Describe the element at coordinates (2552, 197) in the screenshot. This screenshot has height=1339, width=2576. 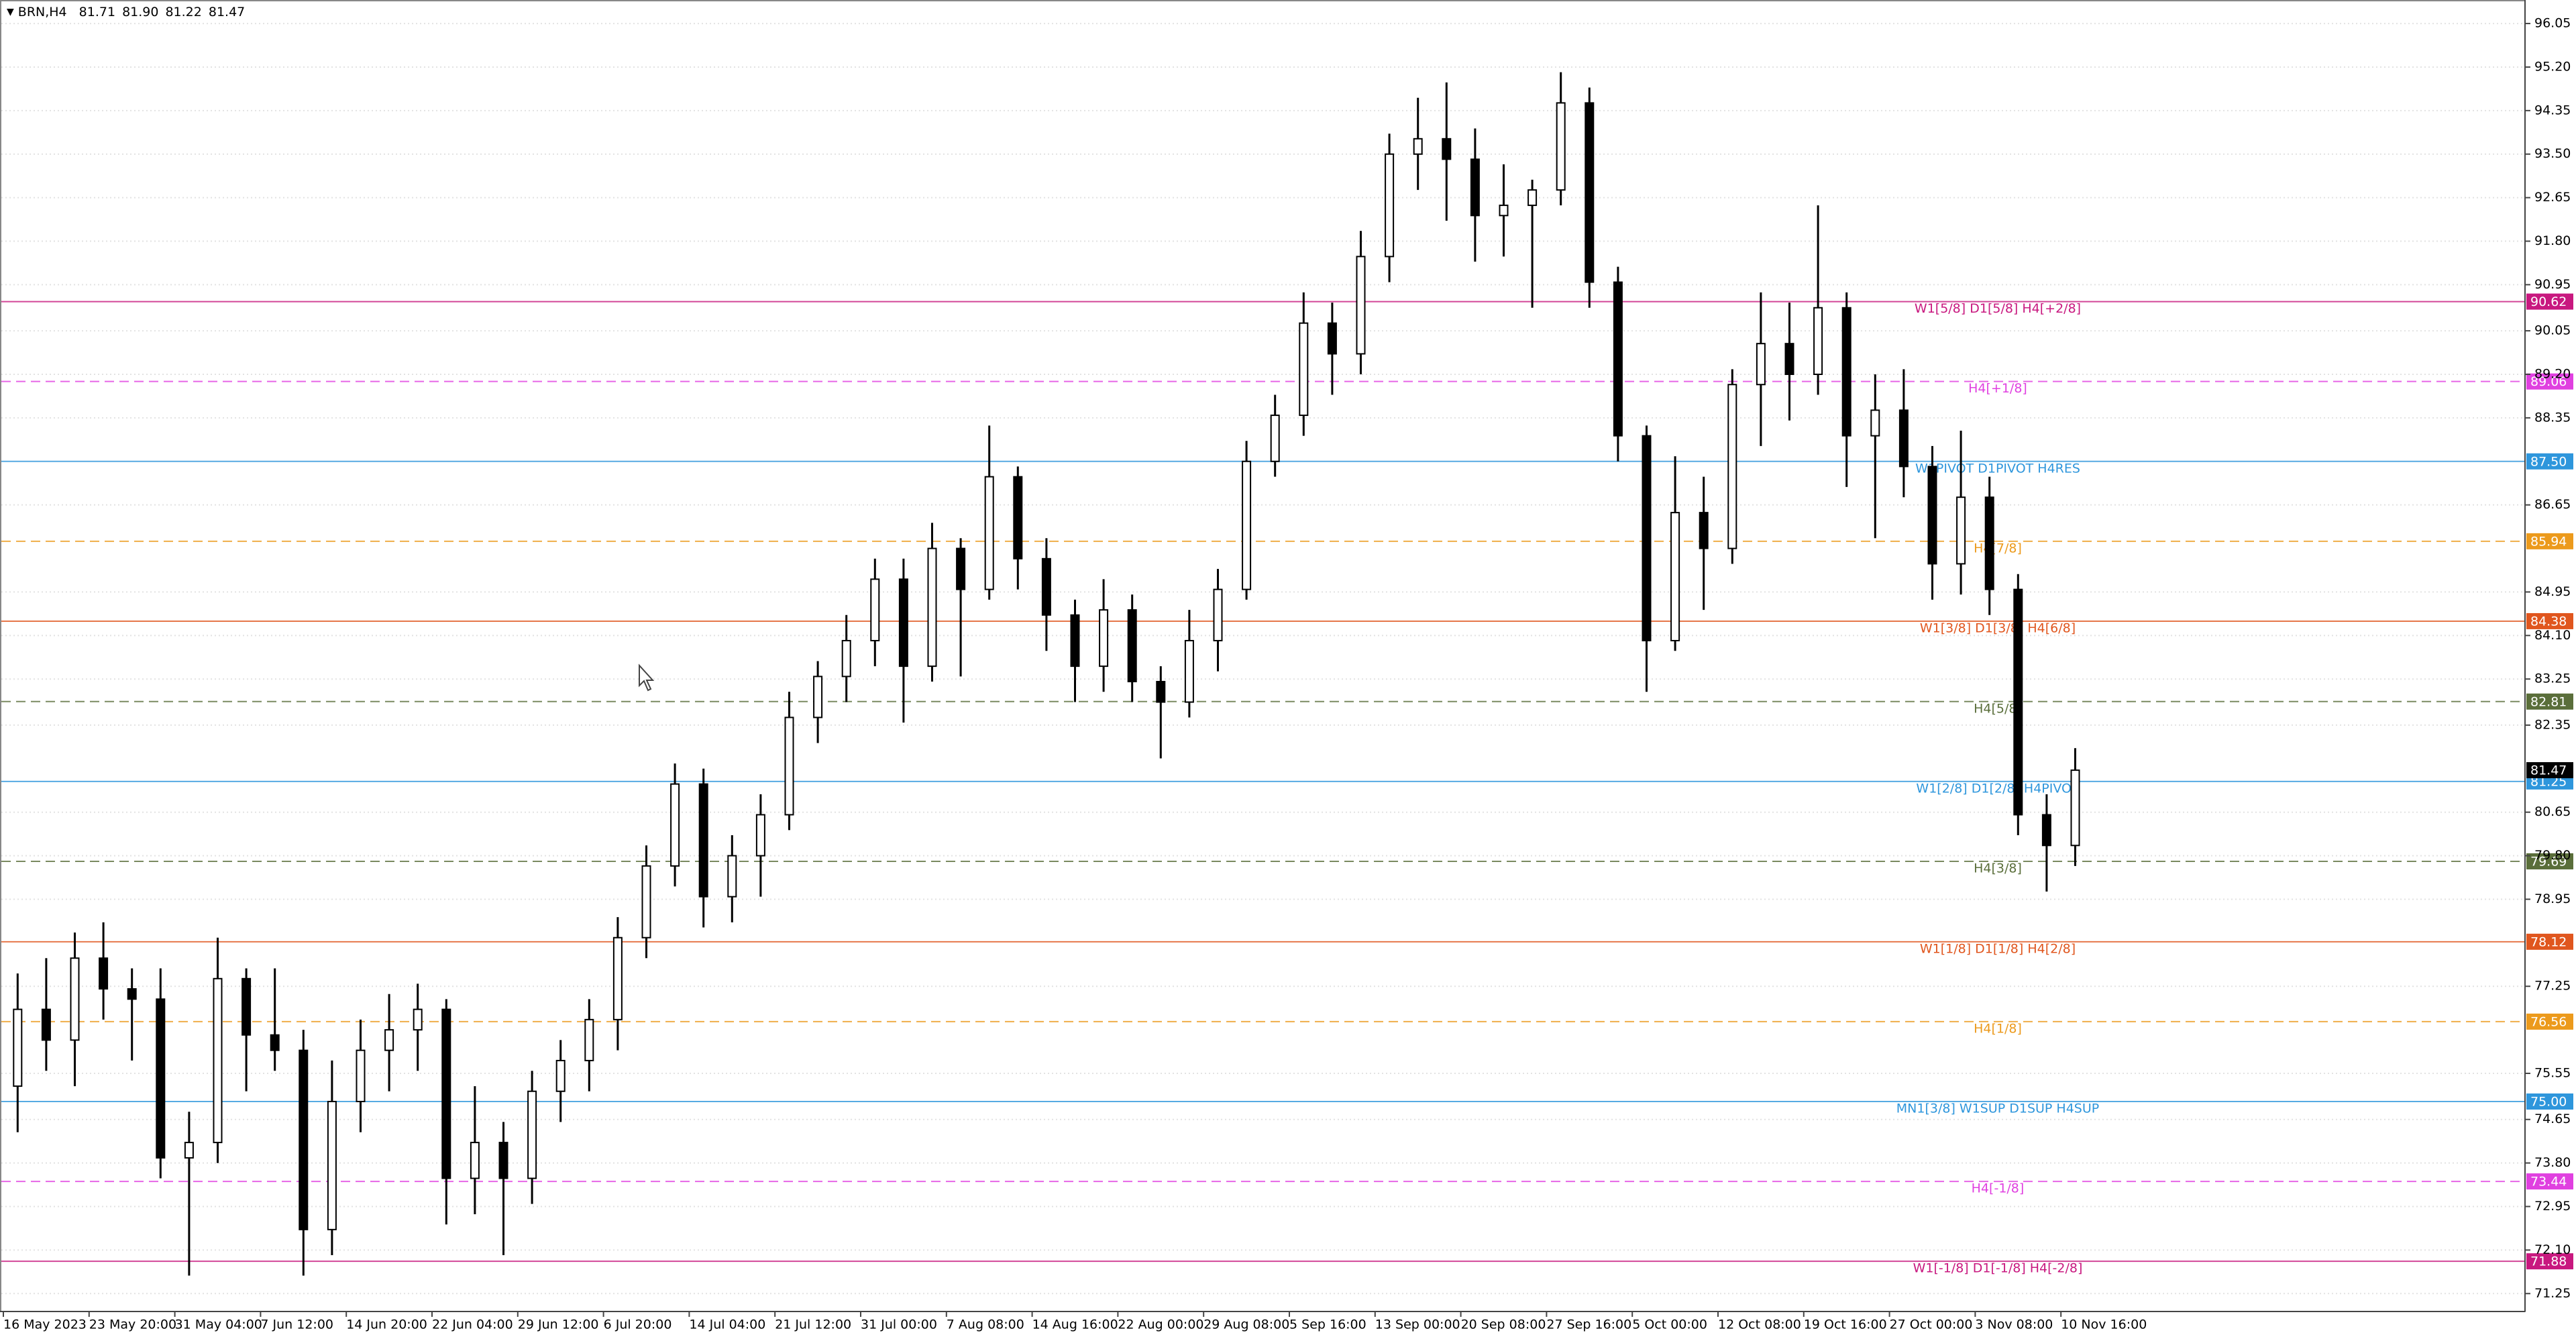
I see `y-tick-label: 92.65` at that location.